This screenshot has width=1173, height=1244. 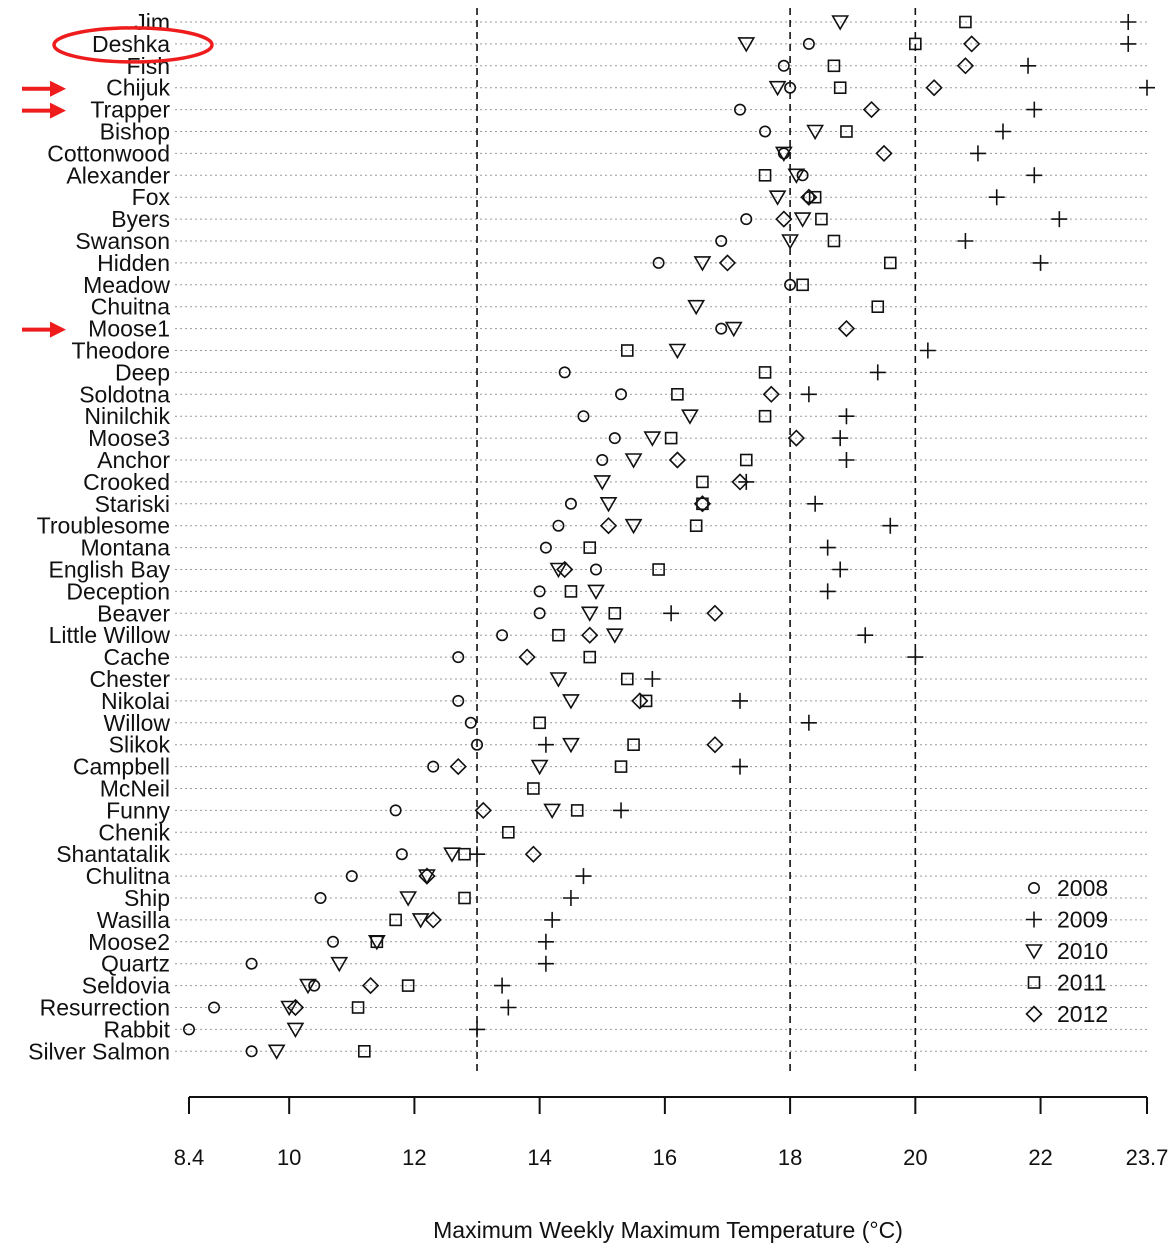 What do you see at coordinates (1082, 920) in the screenshot?
I see `legend-label: 2009` at bounding box center [1082, 920].